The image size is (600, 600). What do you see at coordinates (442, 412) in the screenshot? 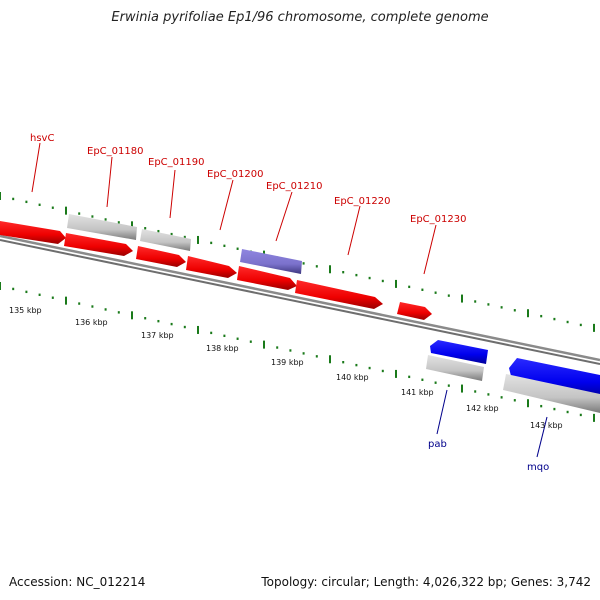
I see `leader-pab` at bounding box center [442, 412].